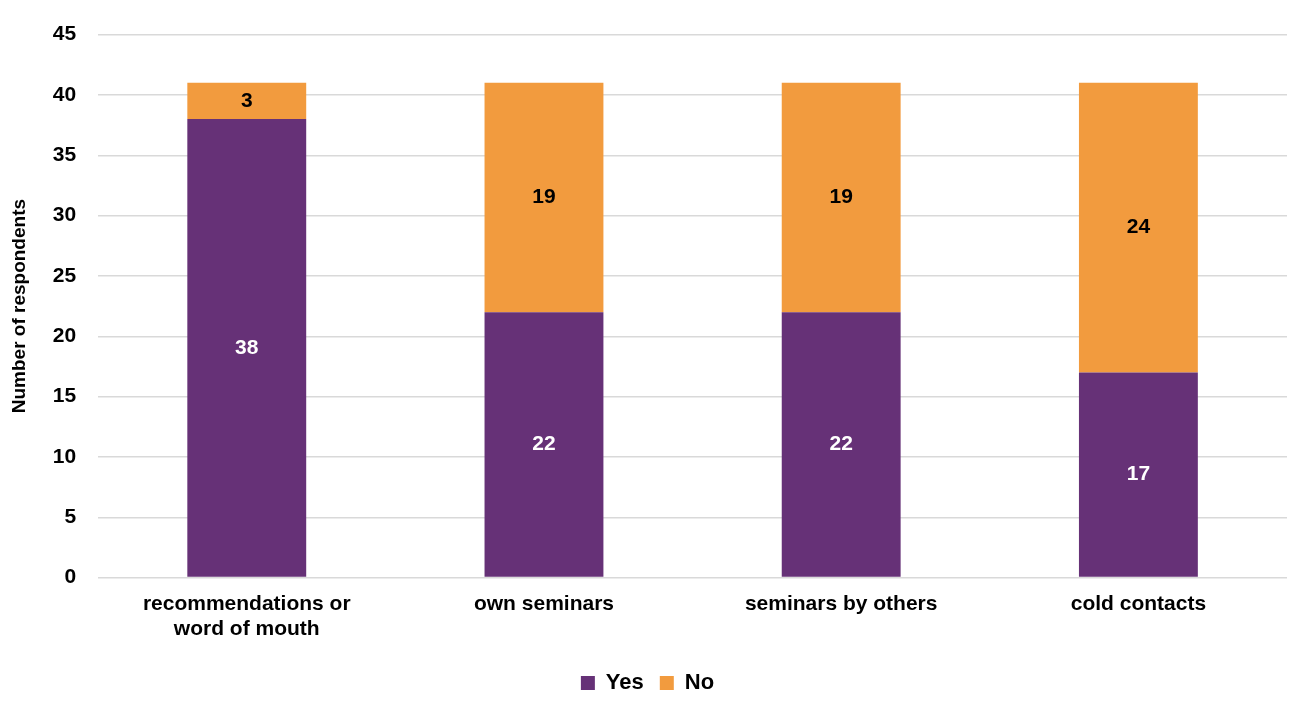 This screenshot has width=1293, height=706. I want to click on data-label: 24, so click(1138, 226).